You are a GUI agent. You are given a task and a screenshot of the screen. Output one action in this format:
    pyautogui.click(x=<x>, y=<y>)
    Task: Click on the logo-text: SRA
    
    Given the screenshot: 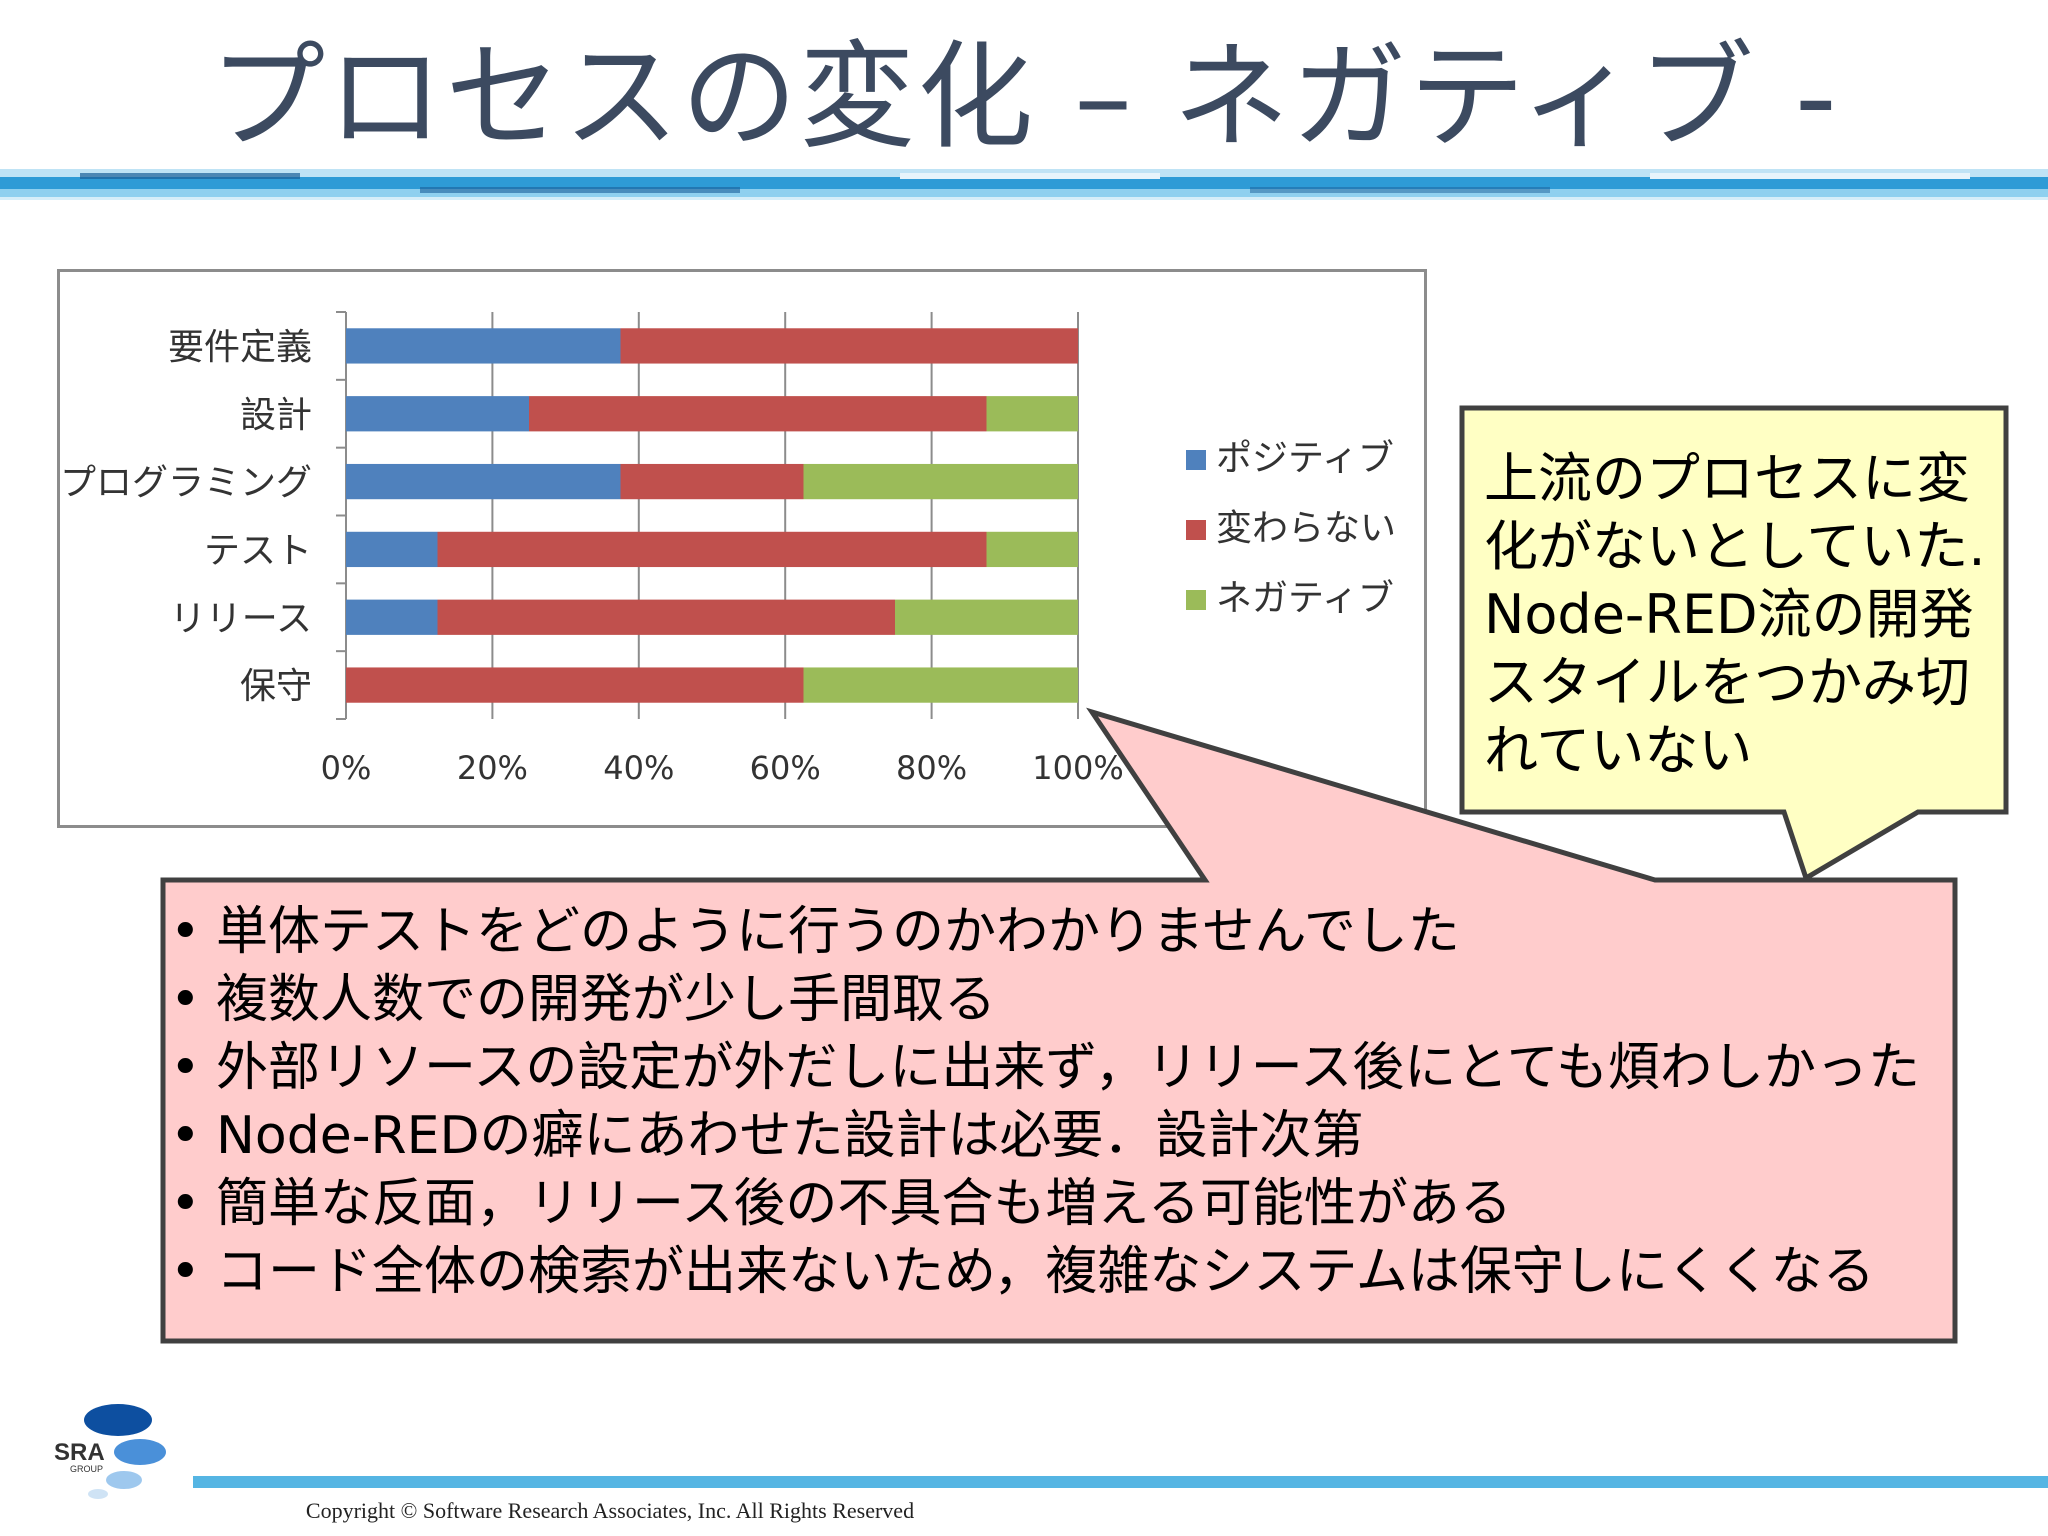 What is the action you would take?
    pyautogui.click(x=79, y=1452)
    